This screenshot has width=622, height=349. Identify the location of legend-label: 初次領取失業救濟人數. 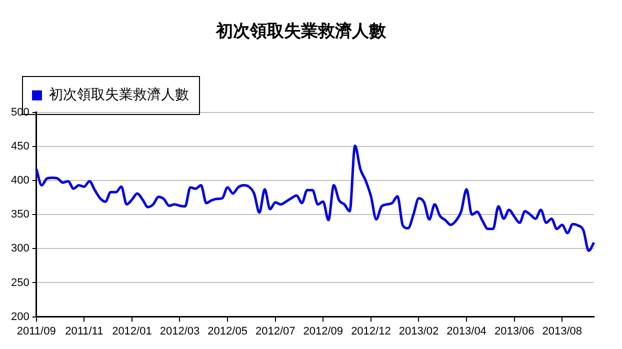
(119, 95).